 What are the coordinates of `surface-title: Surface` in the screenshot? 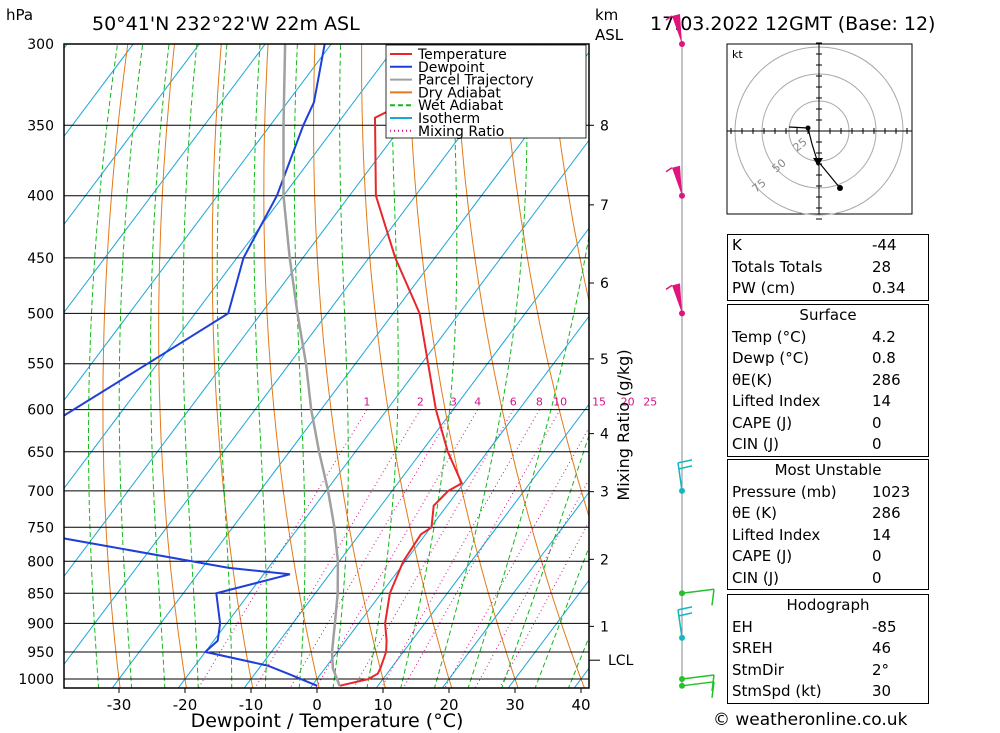 It's located at (828, 315).